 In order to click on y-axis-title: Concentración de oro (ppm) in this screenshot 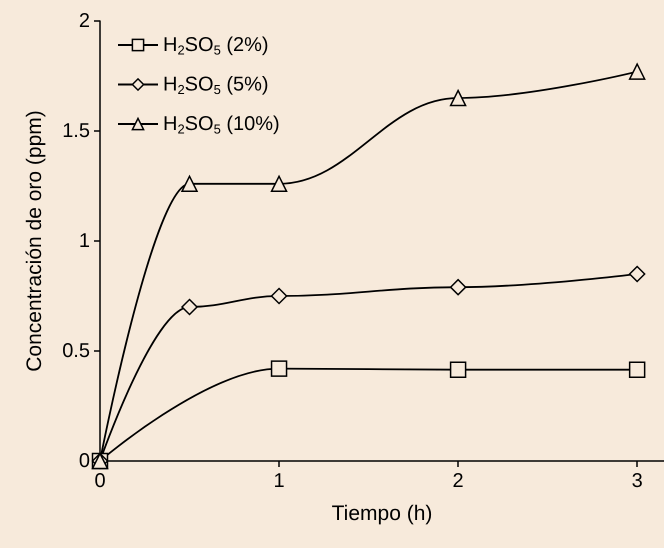, I will do `click(34, 241)`.